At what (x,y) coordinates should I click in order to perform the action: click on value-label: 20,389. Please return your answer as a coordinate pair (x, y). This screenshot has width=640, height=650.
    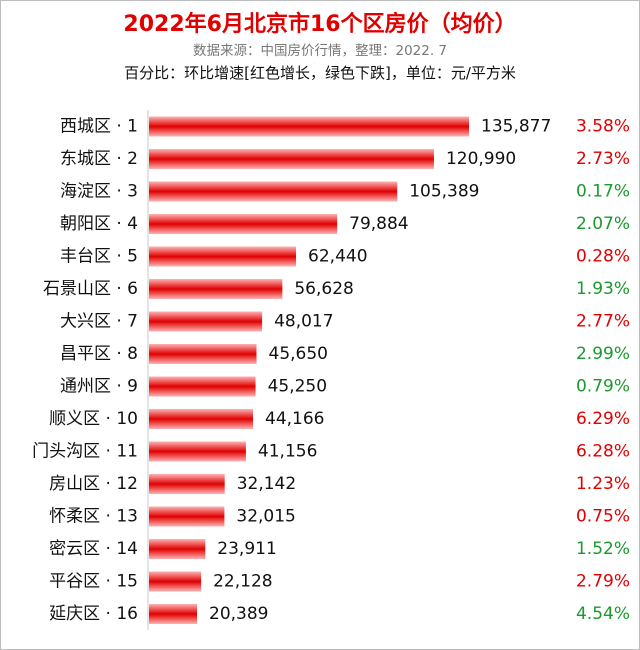
    Looking at the image, I should click on (238, 614).